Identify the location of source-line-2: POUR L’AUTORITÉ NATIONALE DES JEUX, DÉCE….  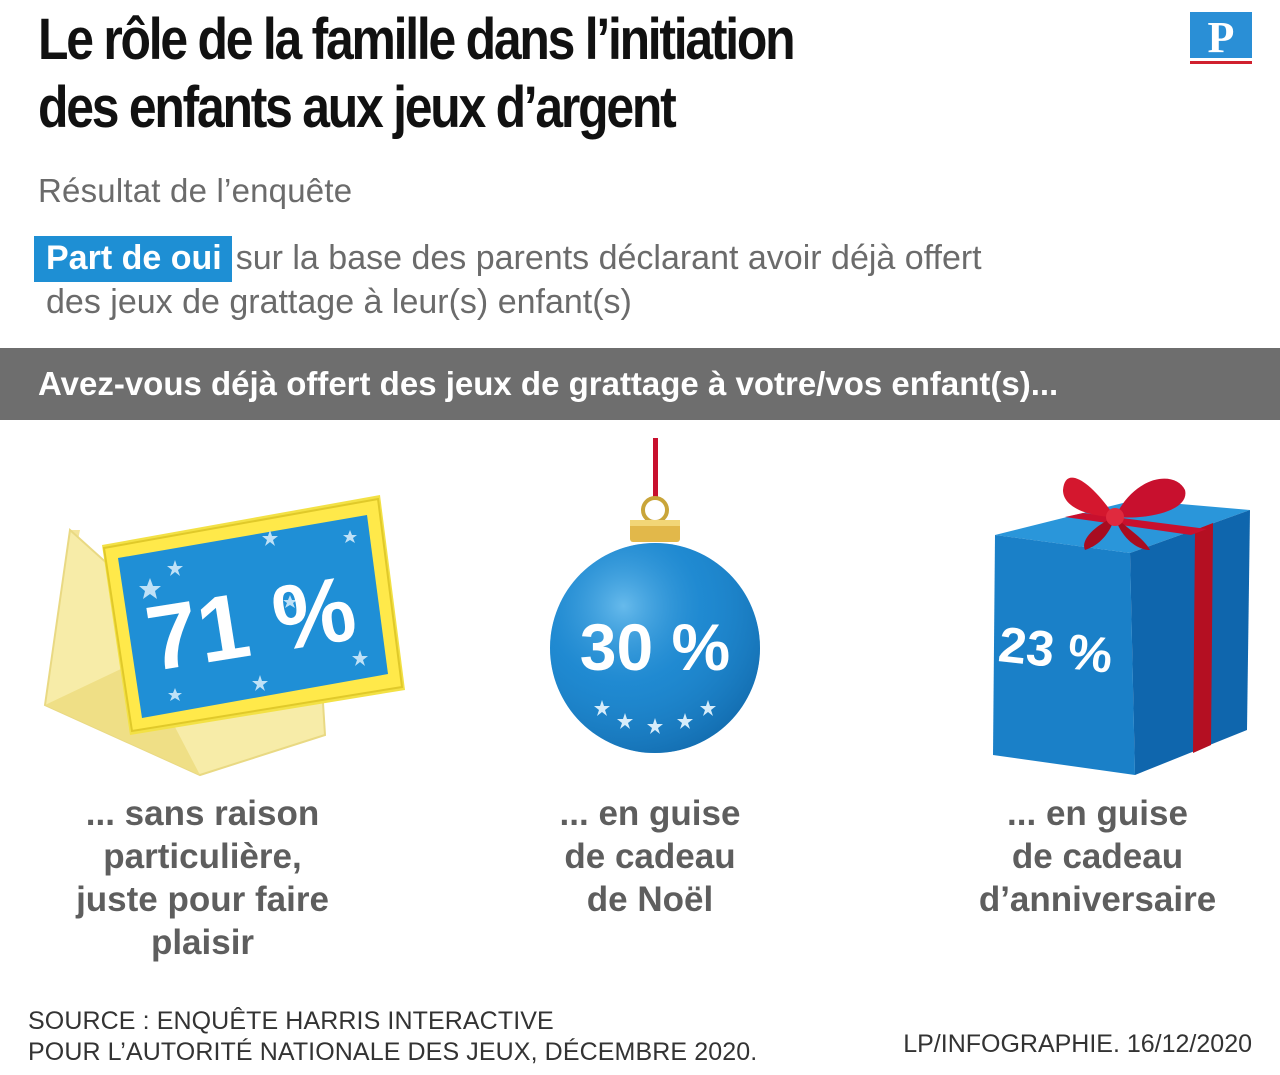
(393, 1052).